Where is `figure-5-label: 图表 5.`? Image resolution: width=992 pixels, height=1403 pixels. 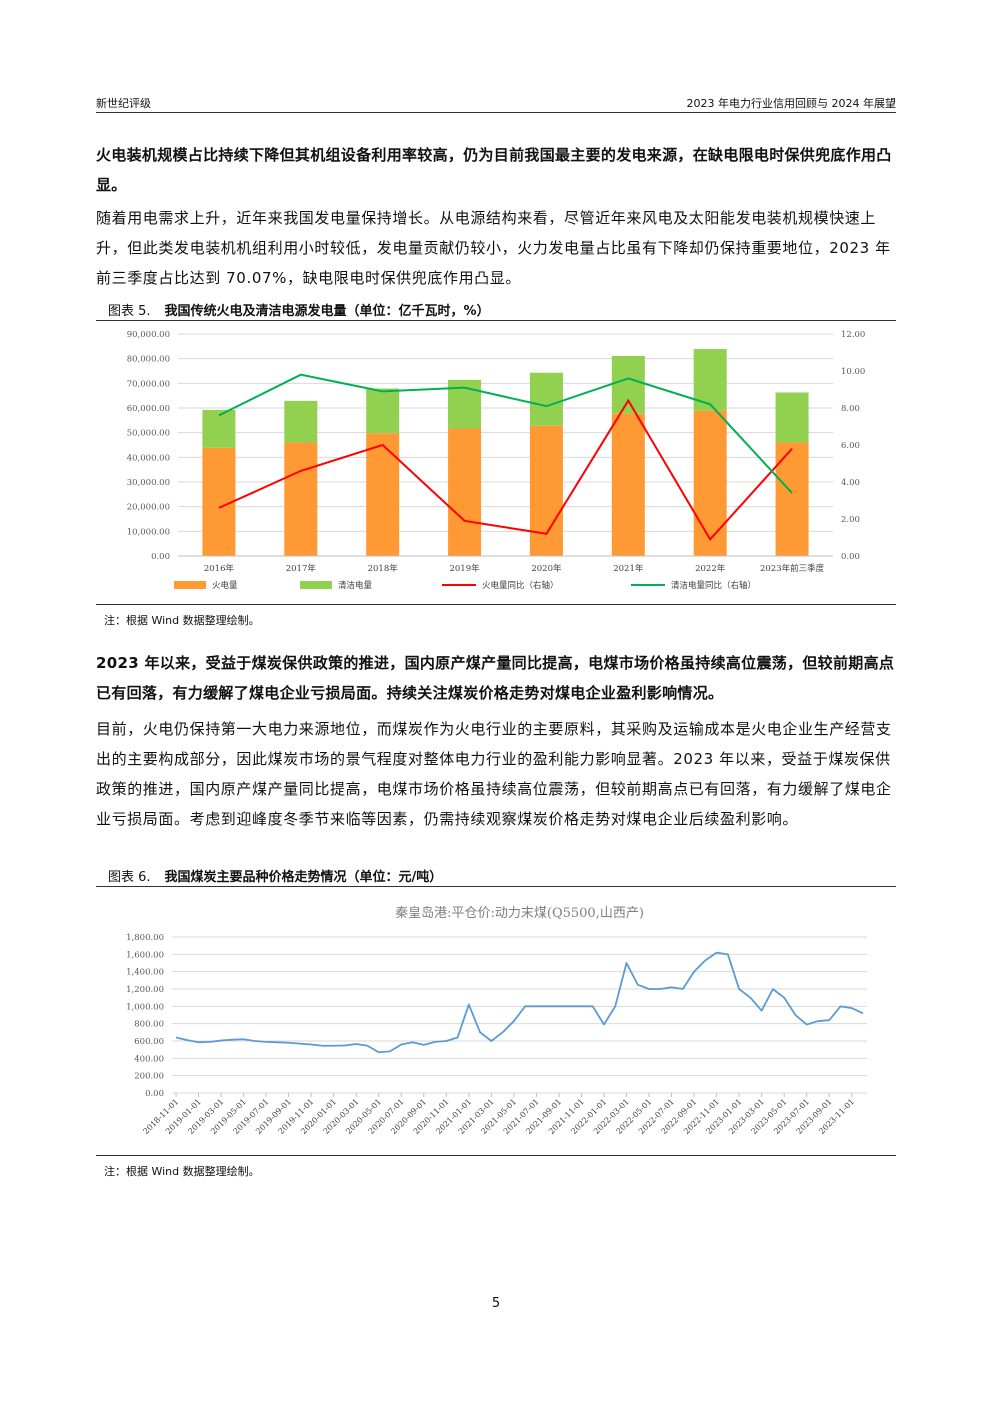 figure-5-label: 图表 5. is located at coordinates (129, 311).